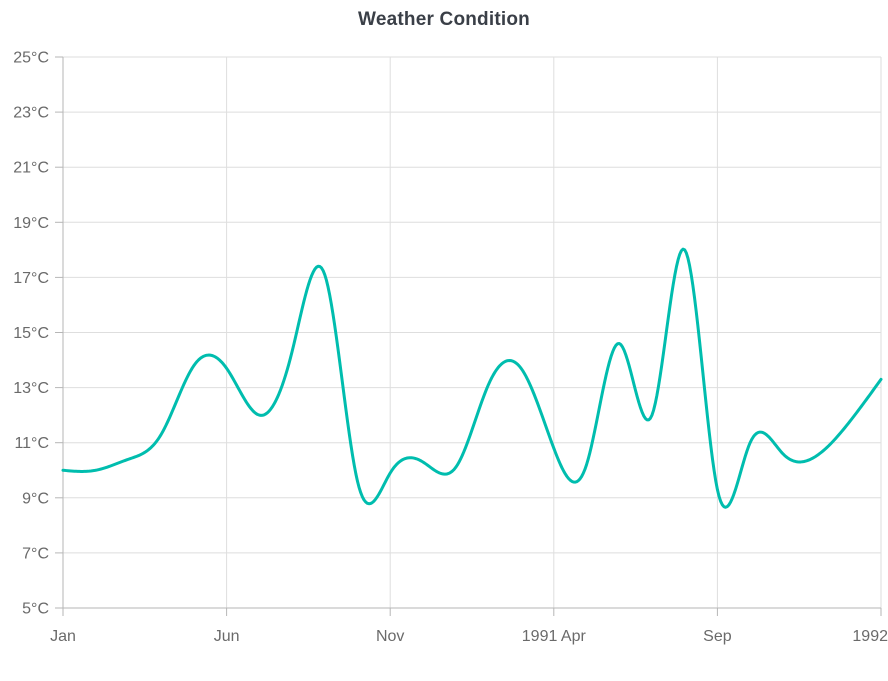  Describe the element at coordinates (35, 498) in the screenshot. I see `y-axis-tick-label: 9°C` at that location.